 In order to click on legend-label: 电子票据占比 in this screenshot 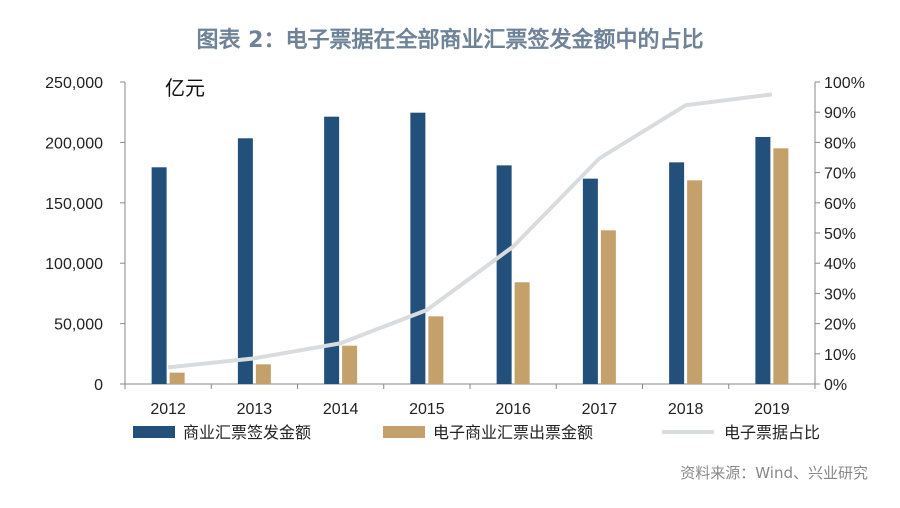, I will do `click(772, 432)`.